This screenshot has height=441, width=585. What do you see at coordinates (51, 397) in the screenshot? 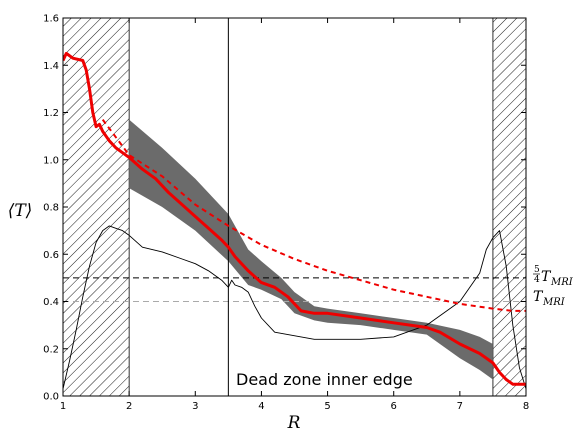
I see `y-tick-label: 0.0` at bounding box center [51, 397].